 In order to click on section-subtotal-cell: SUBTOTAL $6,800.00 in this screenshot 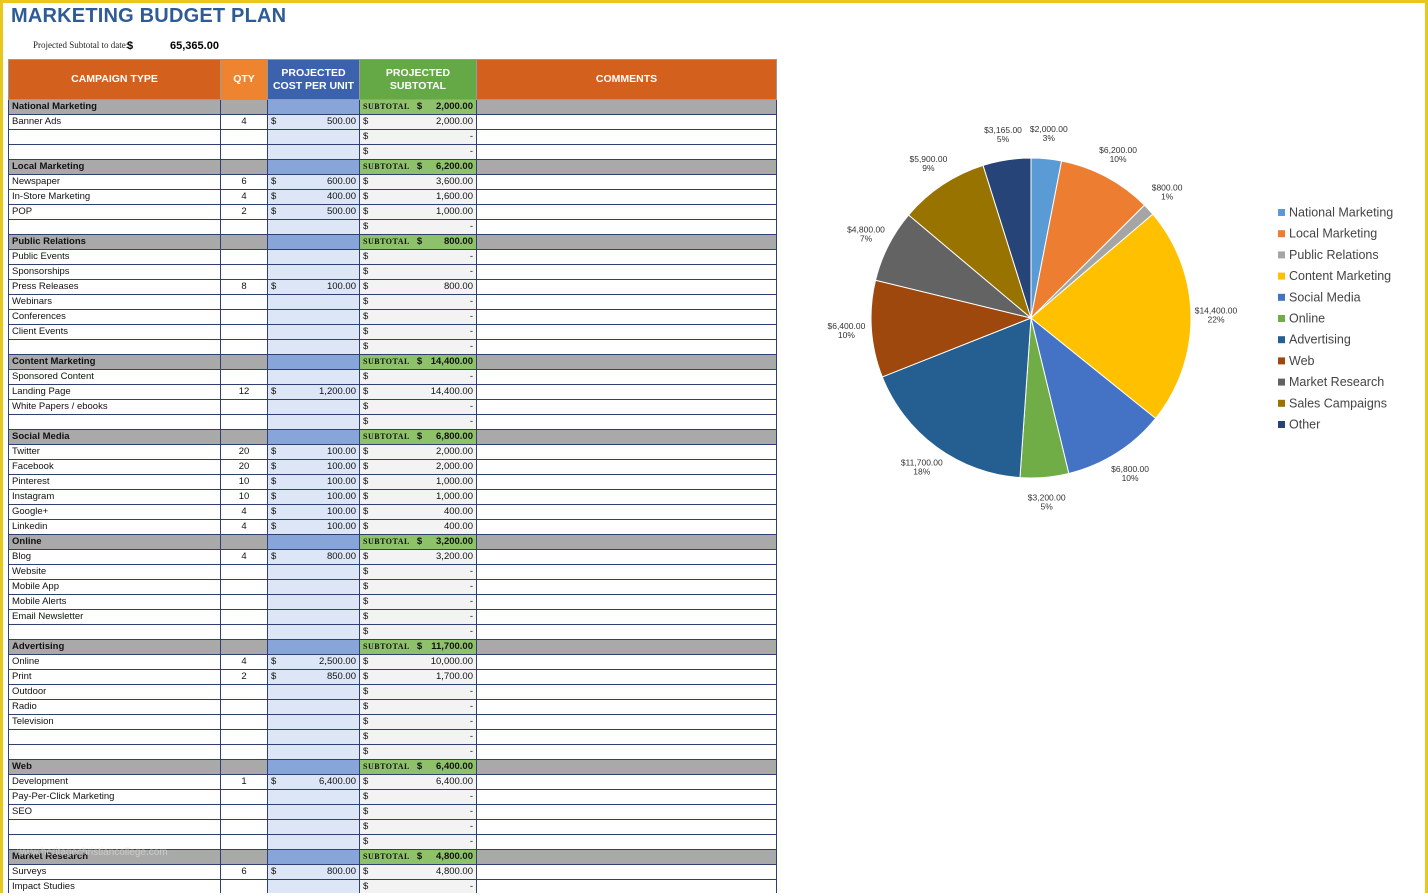, I will do `click(418, 437)`.